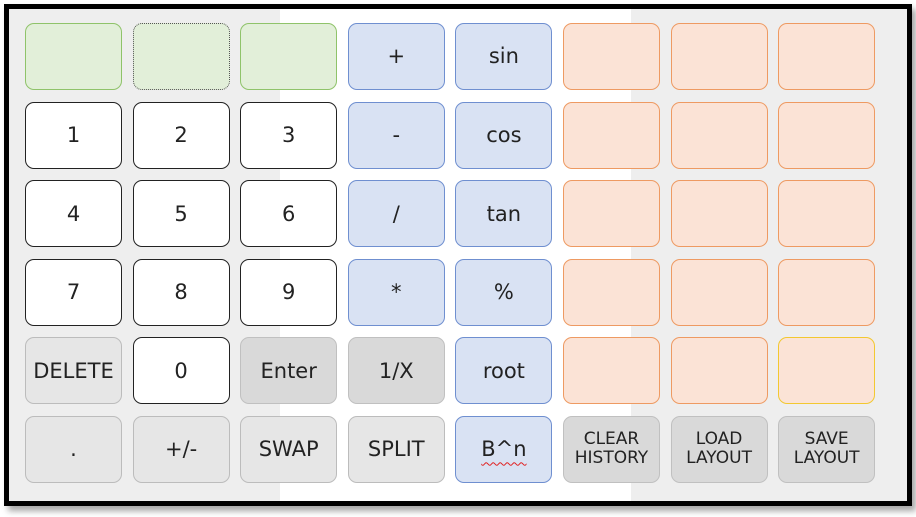 The image size is (916, 517). What do you see at coordinates (73, 214) in the screenshot?
I see `digit-4-button: 4` at bounding box center [73, 214].